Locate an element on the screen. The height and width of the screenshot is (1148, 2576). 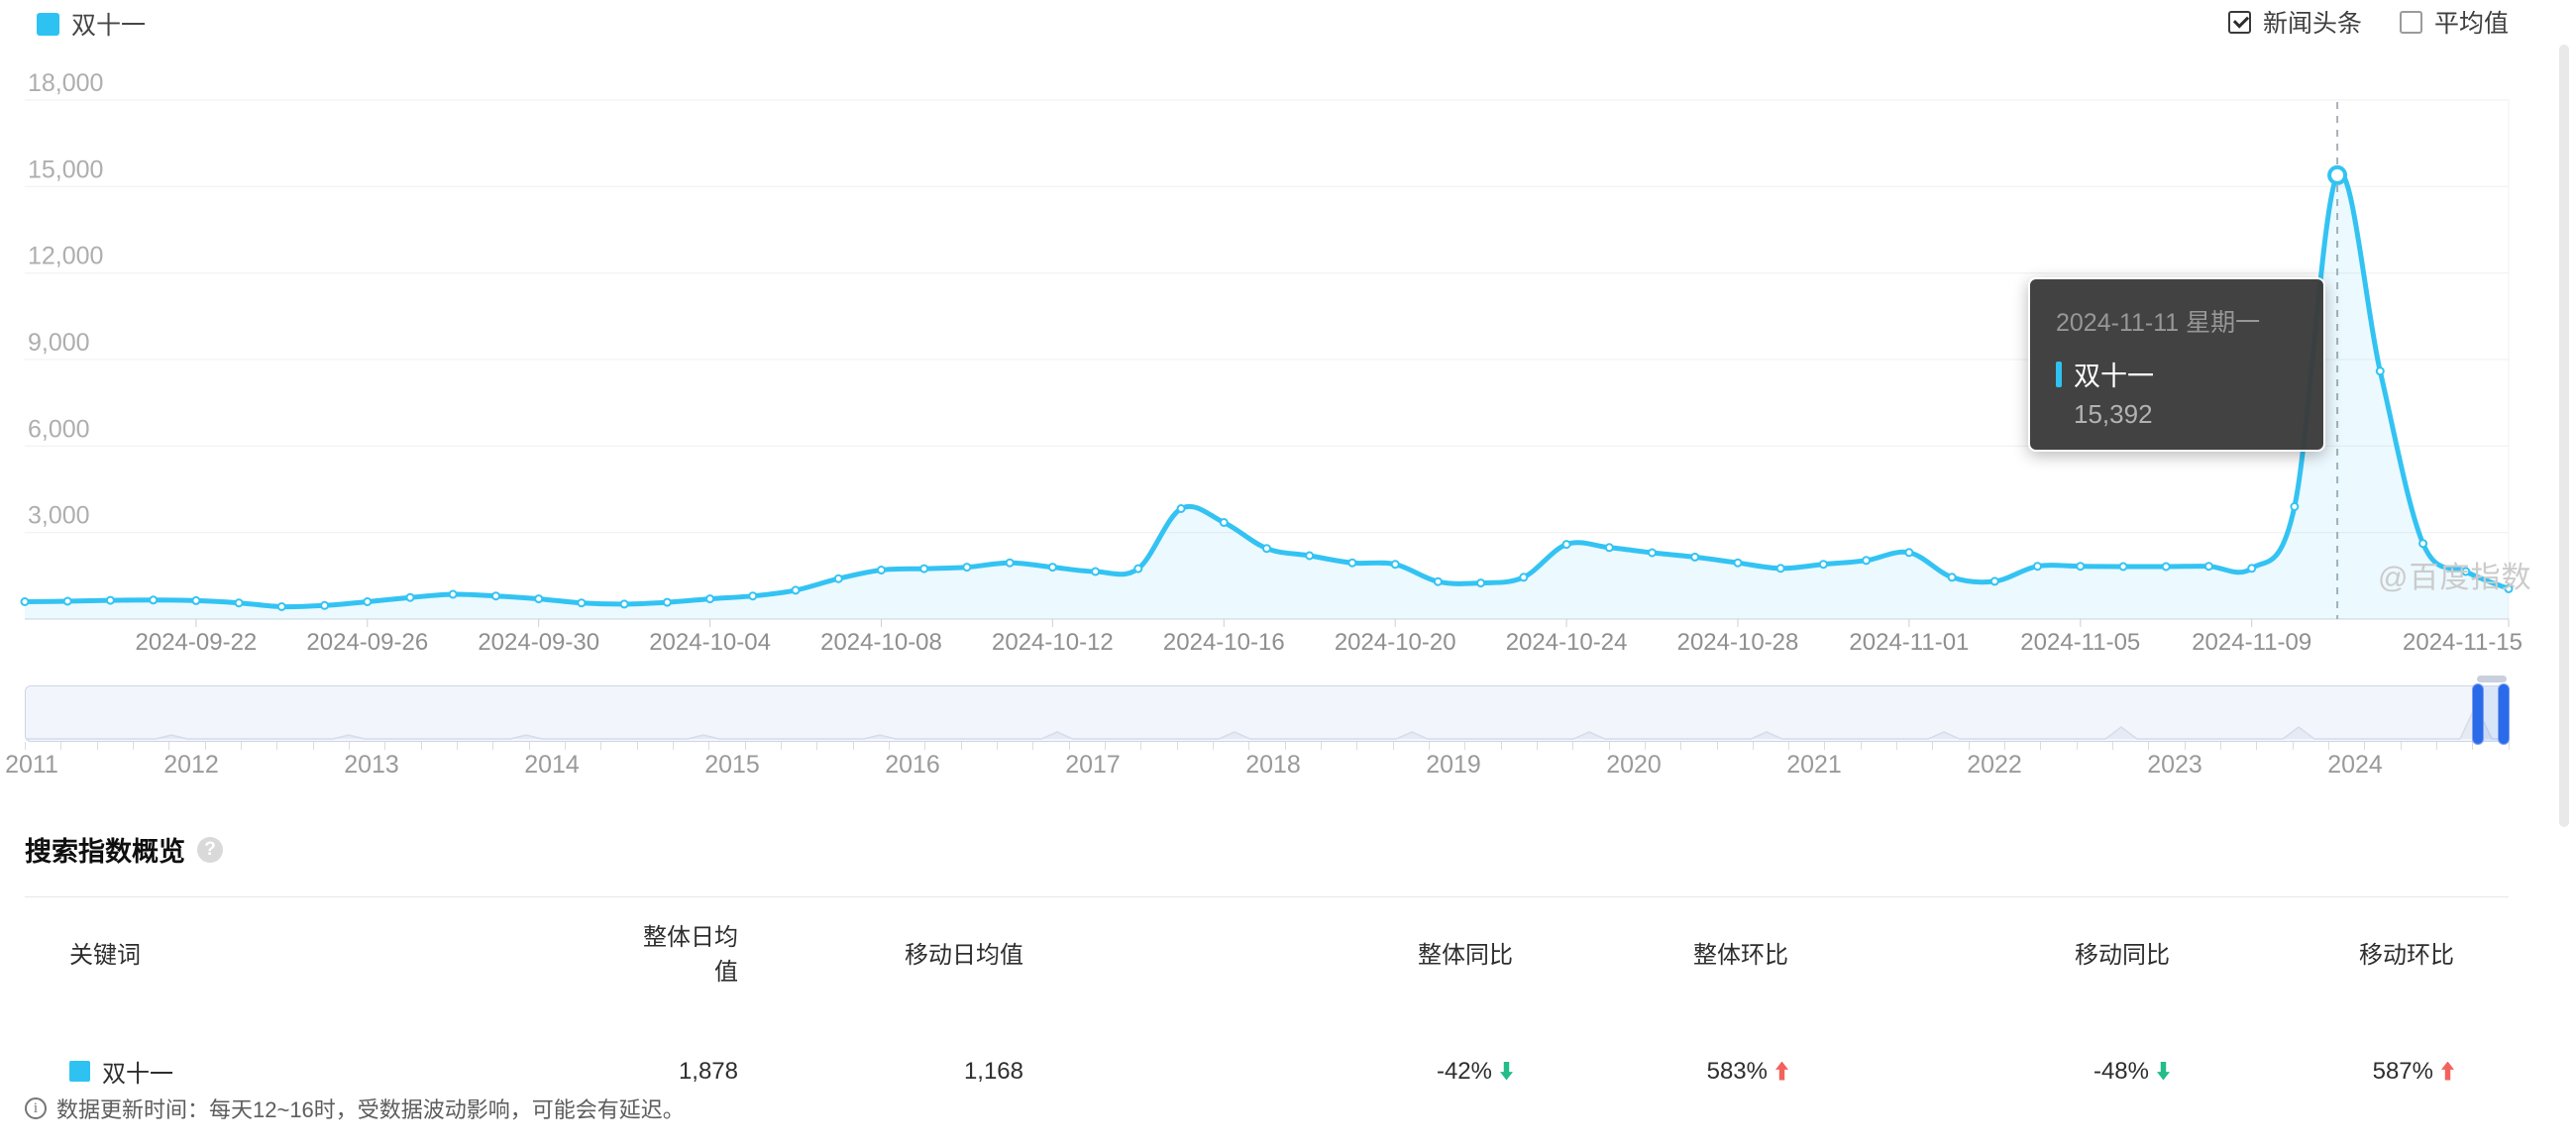
slider-year-label: 2021 is located at coordinates (1814, 765).